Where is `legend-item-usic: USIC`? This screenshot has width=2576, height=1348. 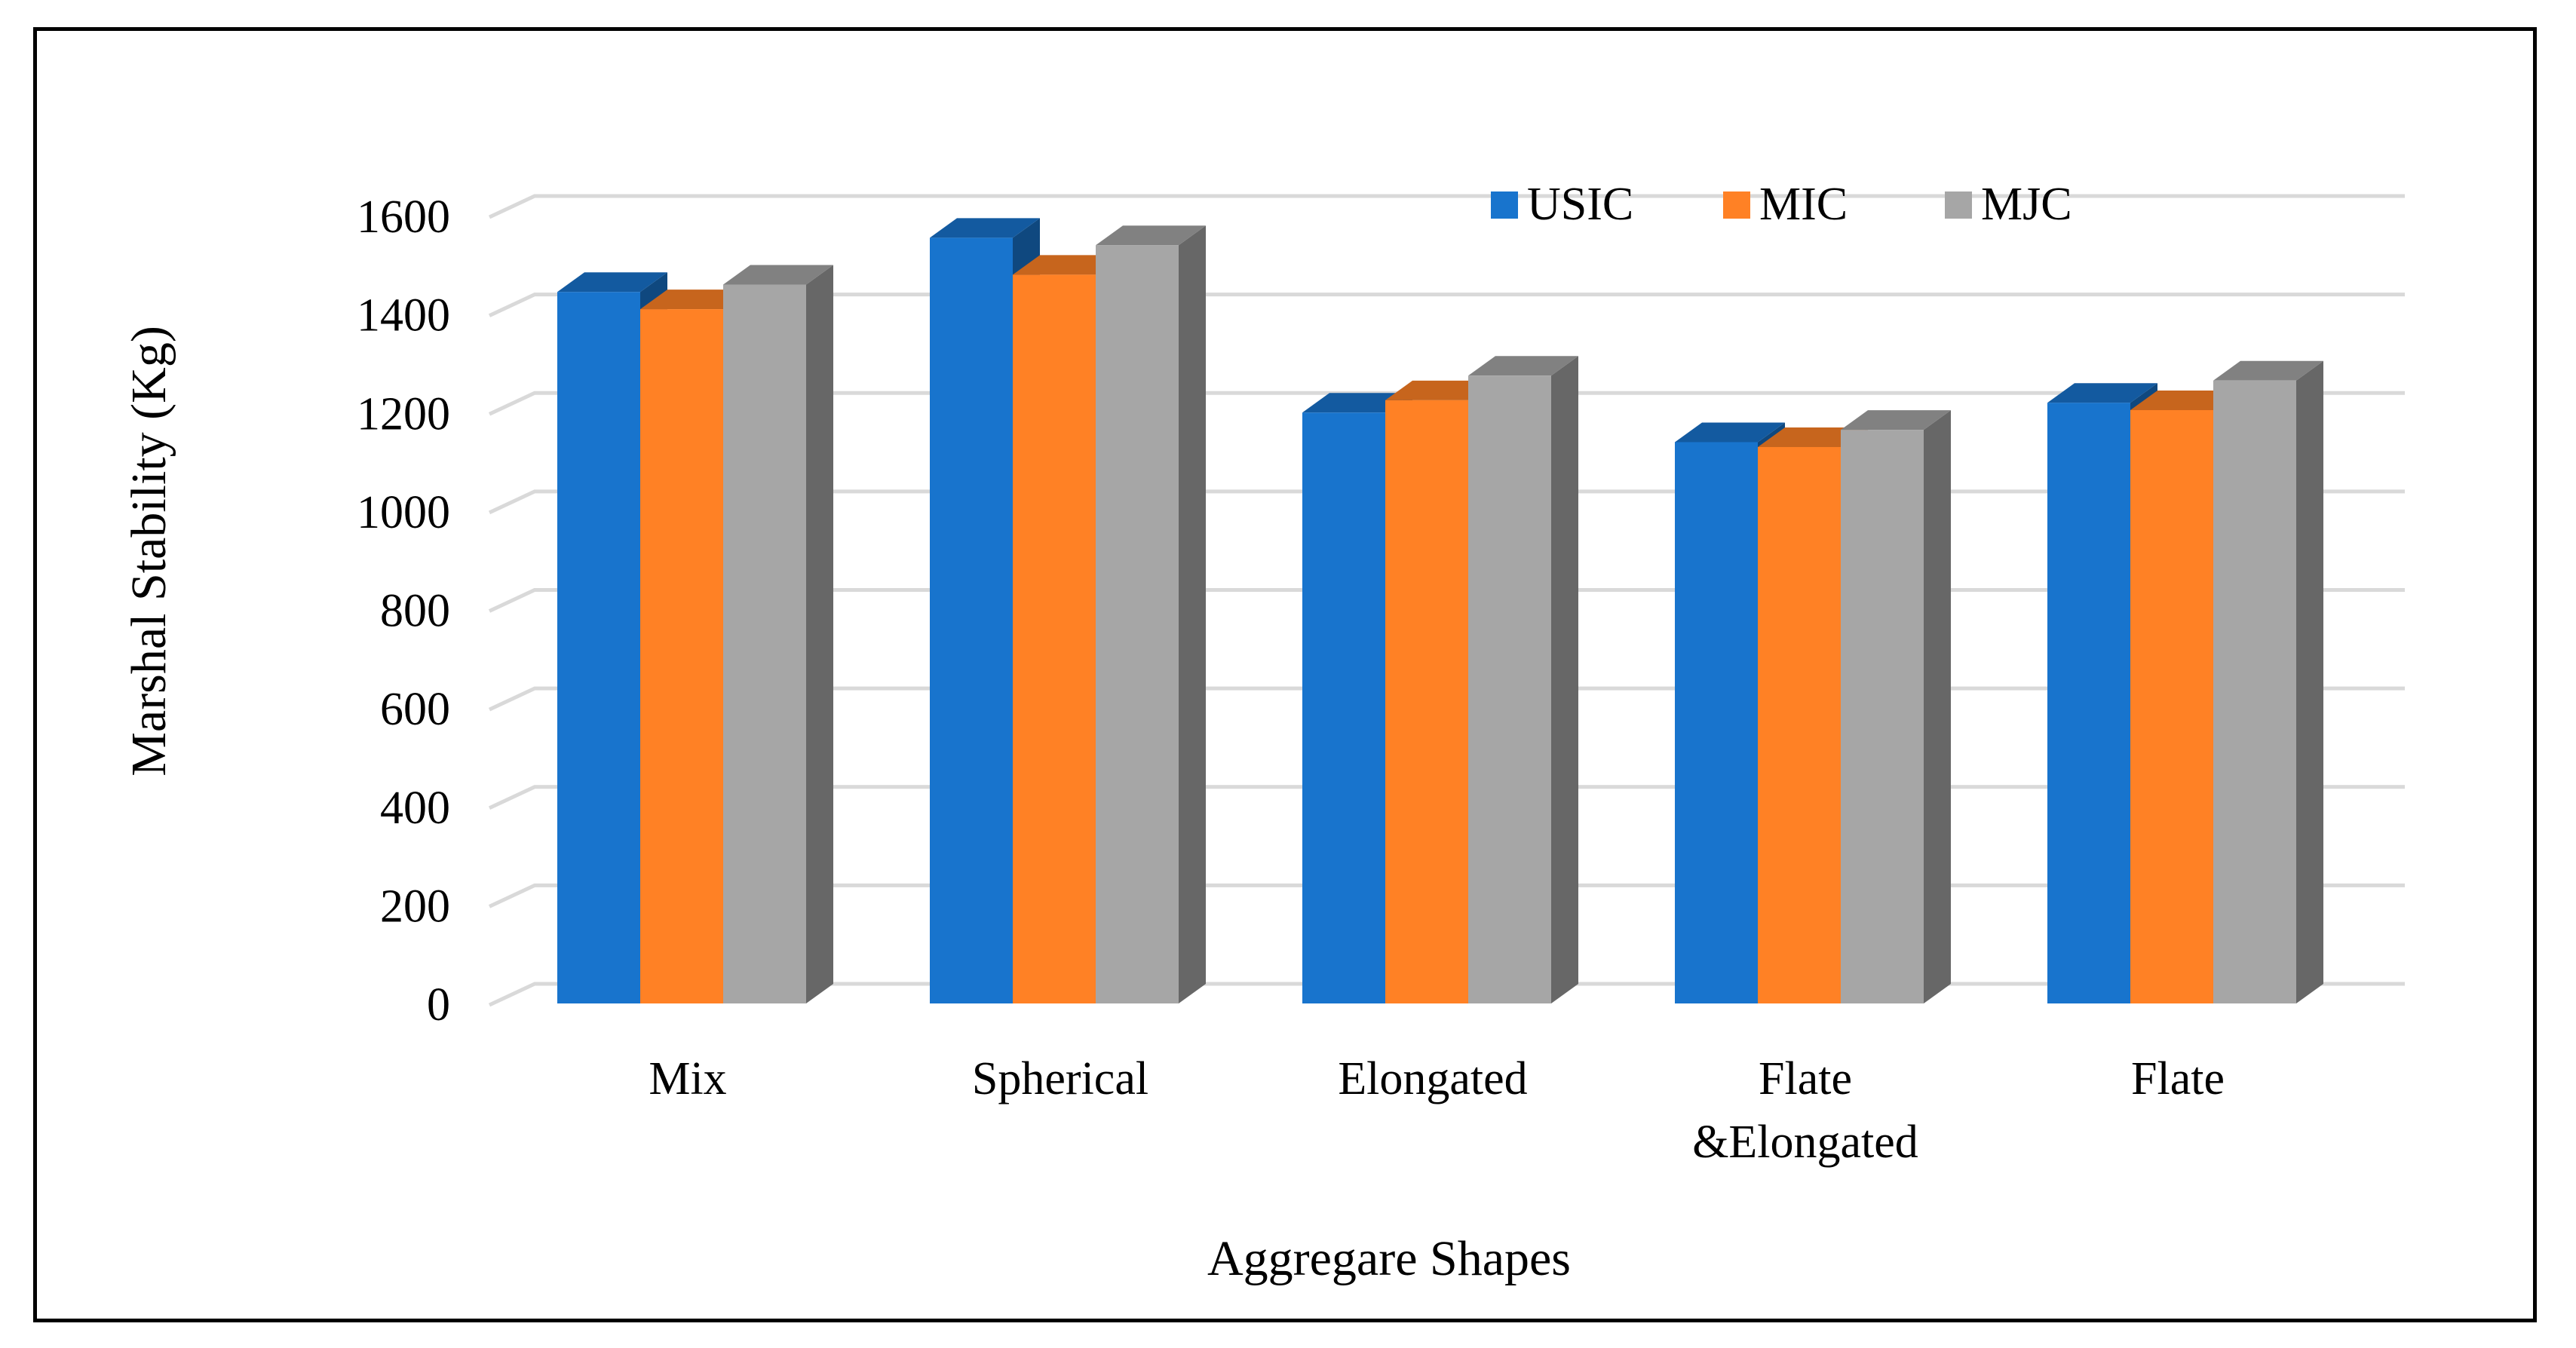 legend-item-usic: USIC is located at coordinates (1562, 204).